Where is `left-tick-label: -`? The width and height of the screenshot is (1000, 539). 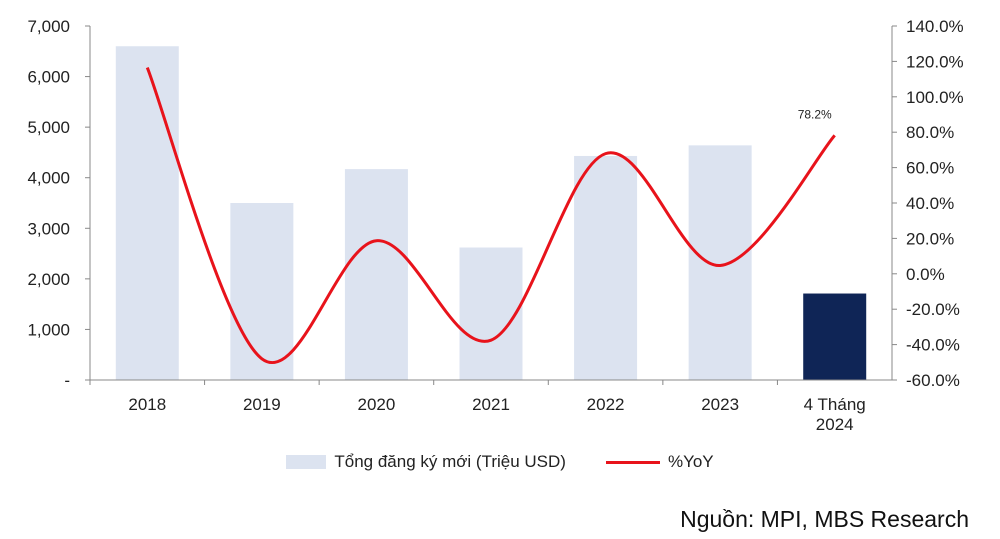 left-tick-label: - is located at coordinates (67, 380).